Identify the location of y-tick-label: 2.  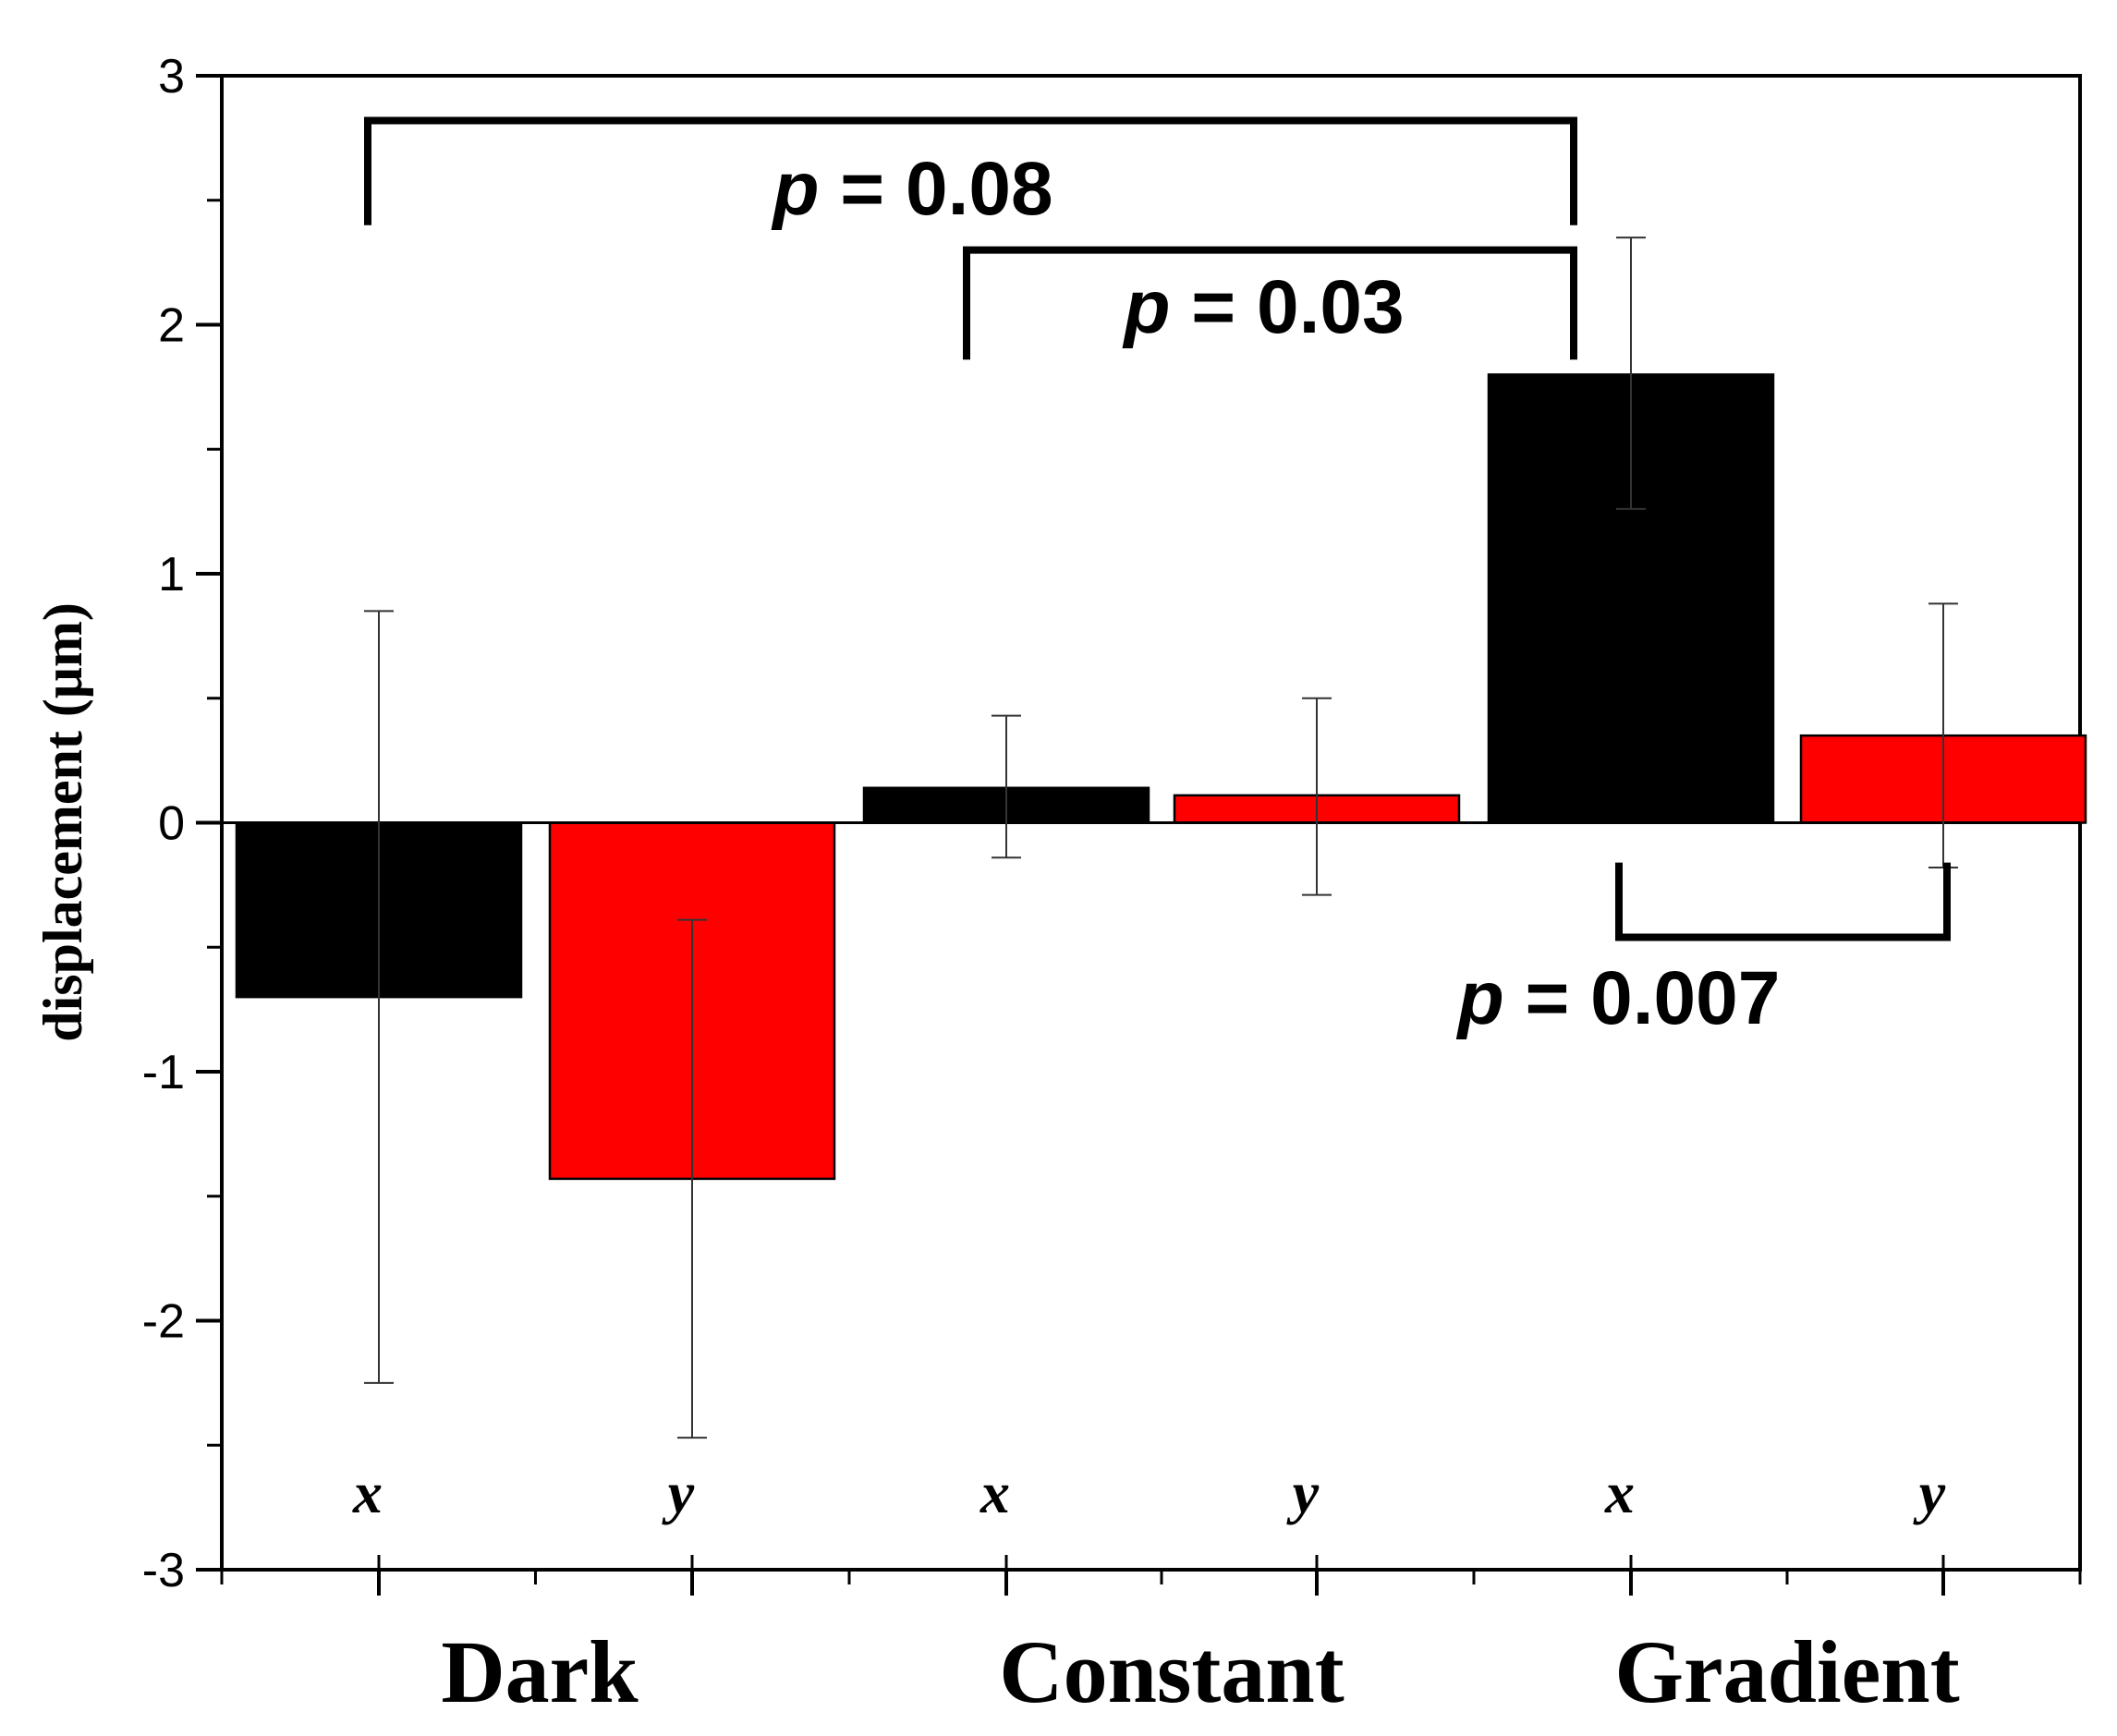
(172, 326).